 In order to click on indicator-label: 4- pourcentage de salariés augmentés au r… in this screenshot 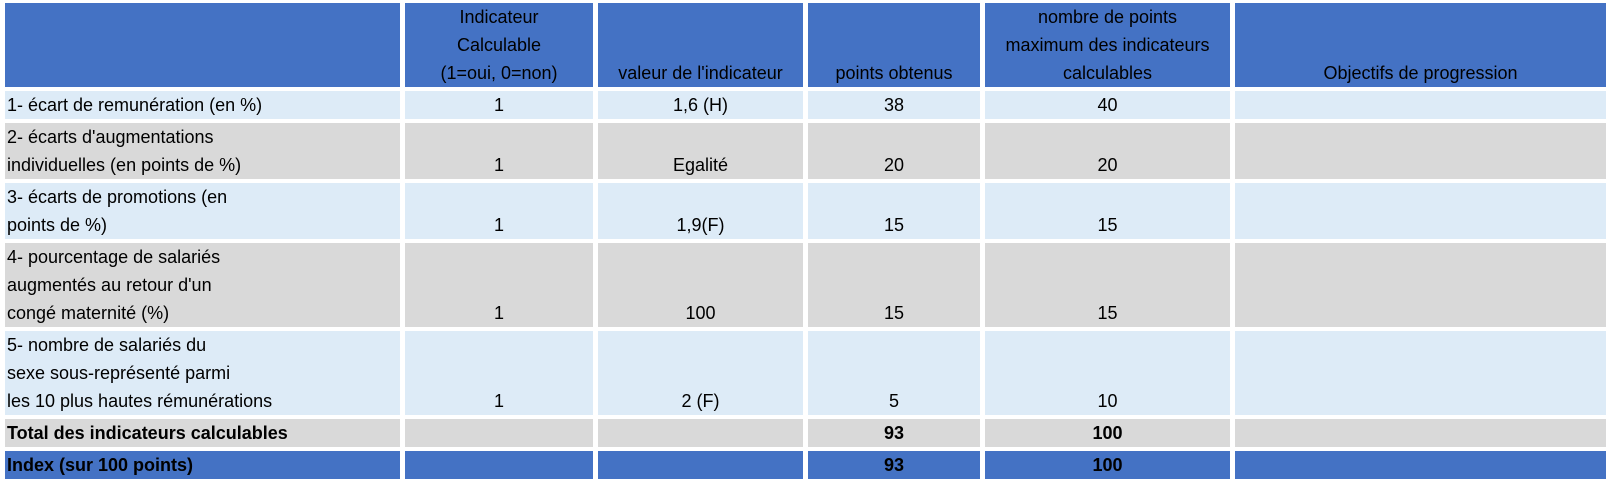, I will do `click(202, 285)`.